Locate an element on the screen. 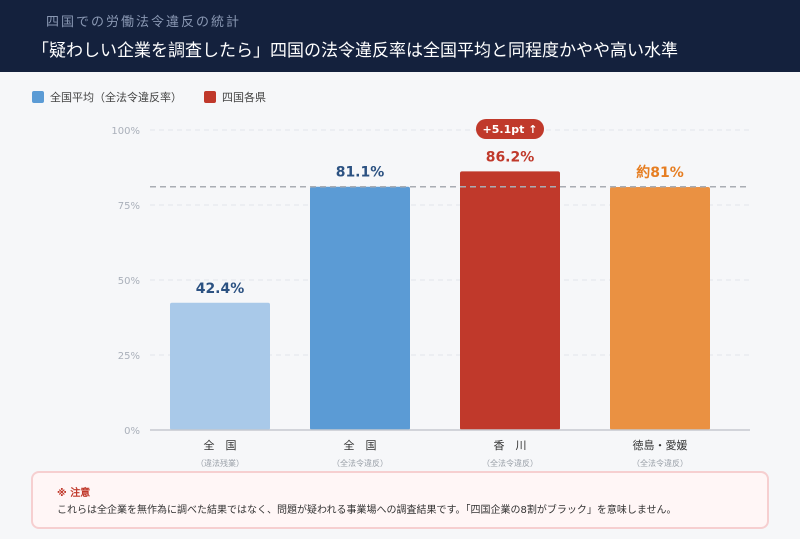  page-title: 「疑わしい企業を調査したら」四国の法令違反率は全国平均と同程度かやや高い水準 is located at coordinates (355, 51).